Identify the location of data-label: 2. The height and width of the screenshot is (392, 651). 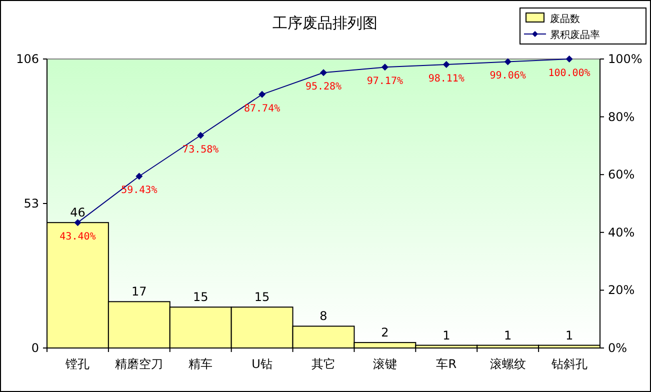
(385, 333).